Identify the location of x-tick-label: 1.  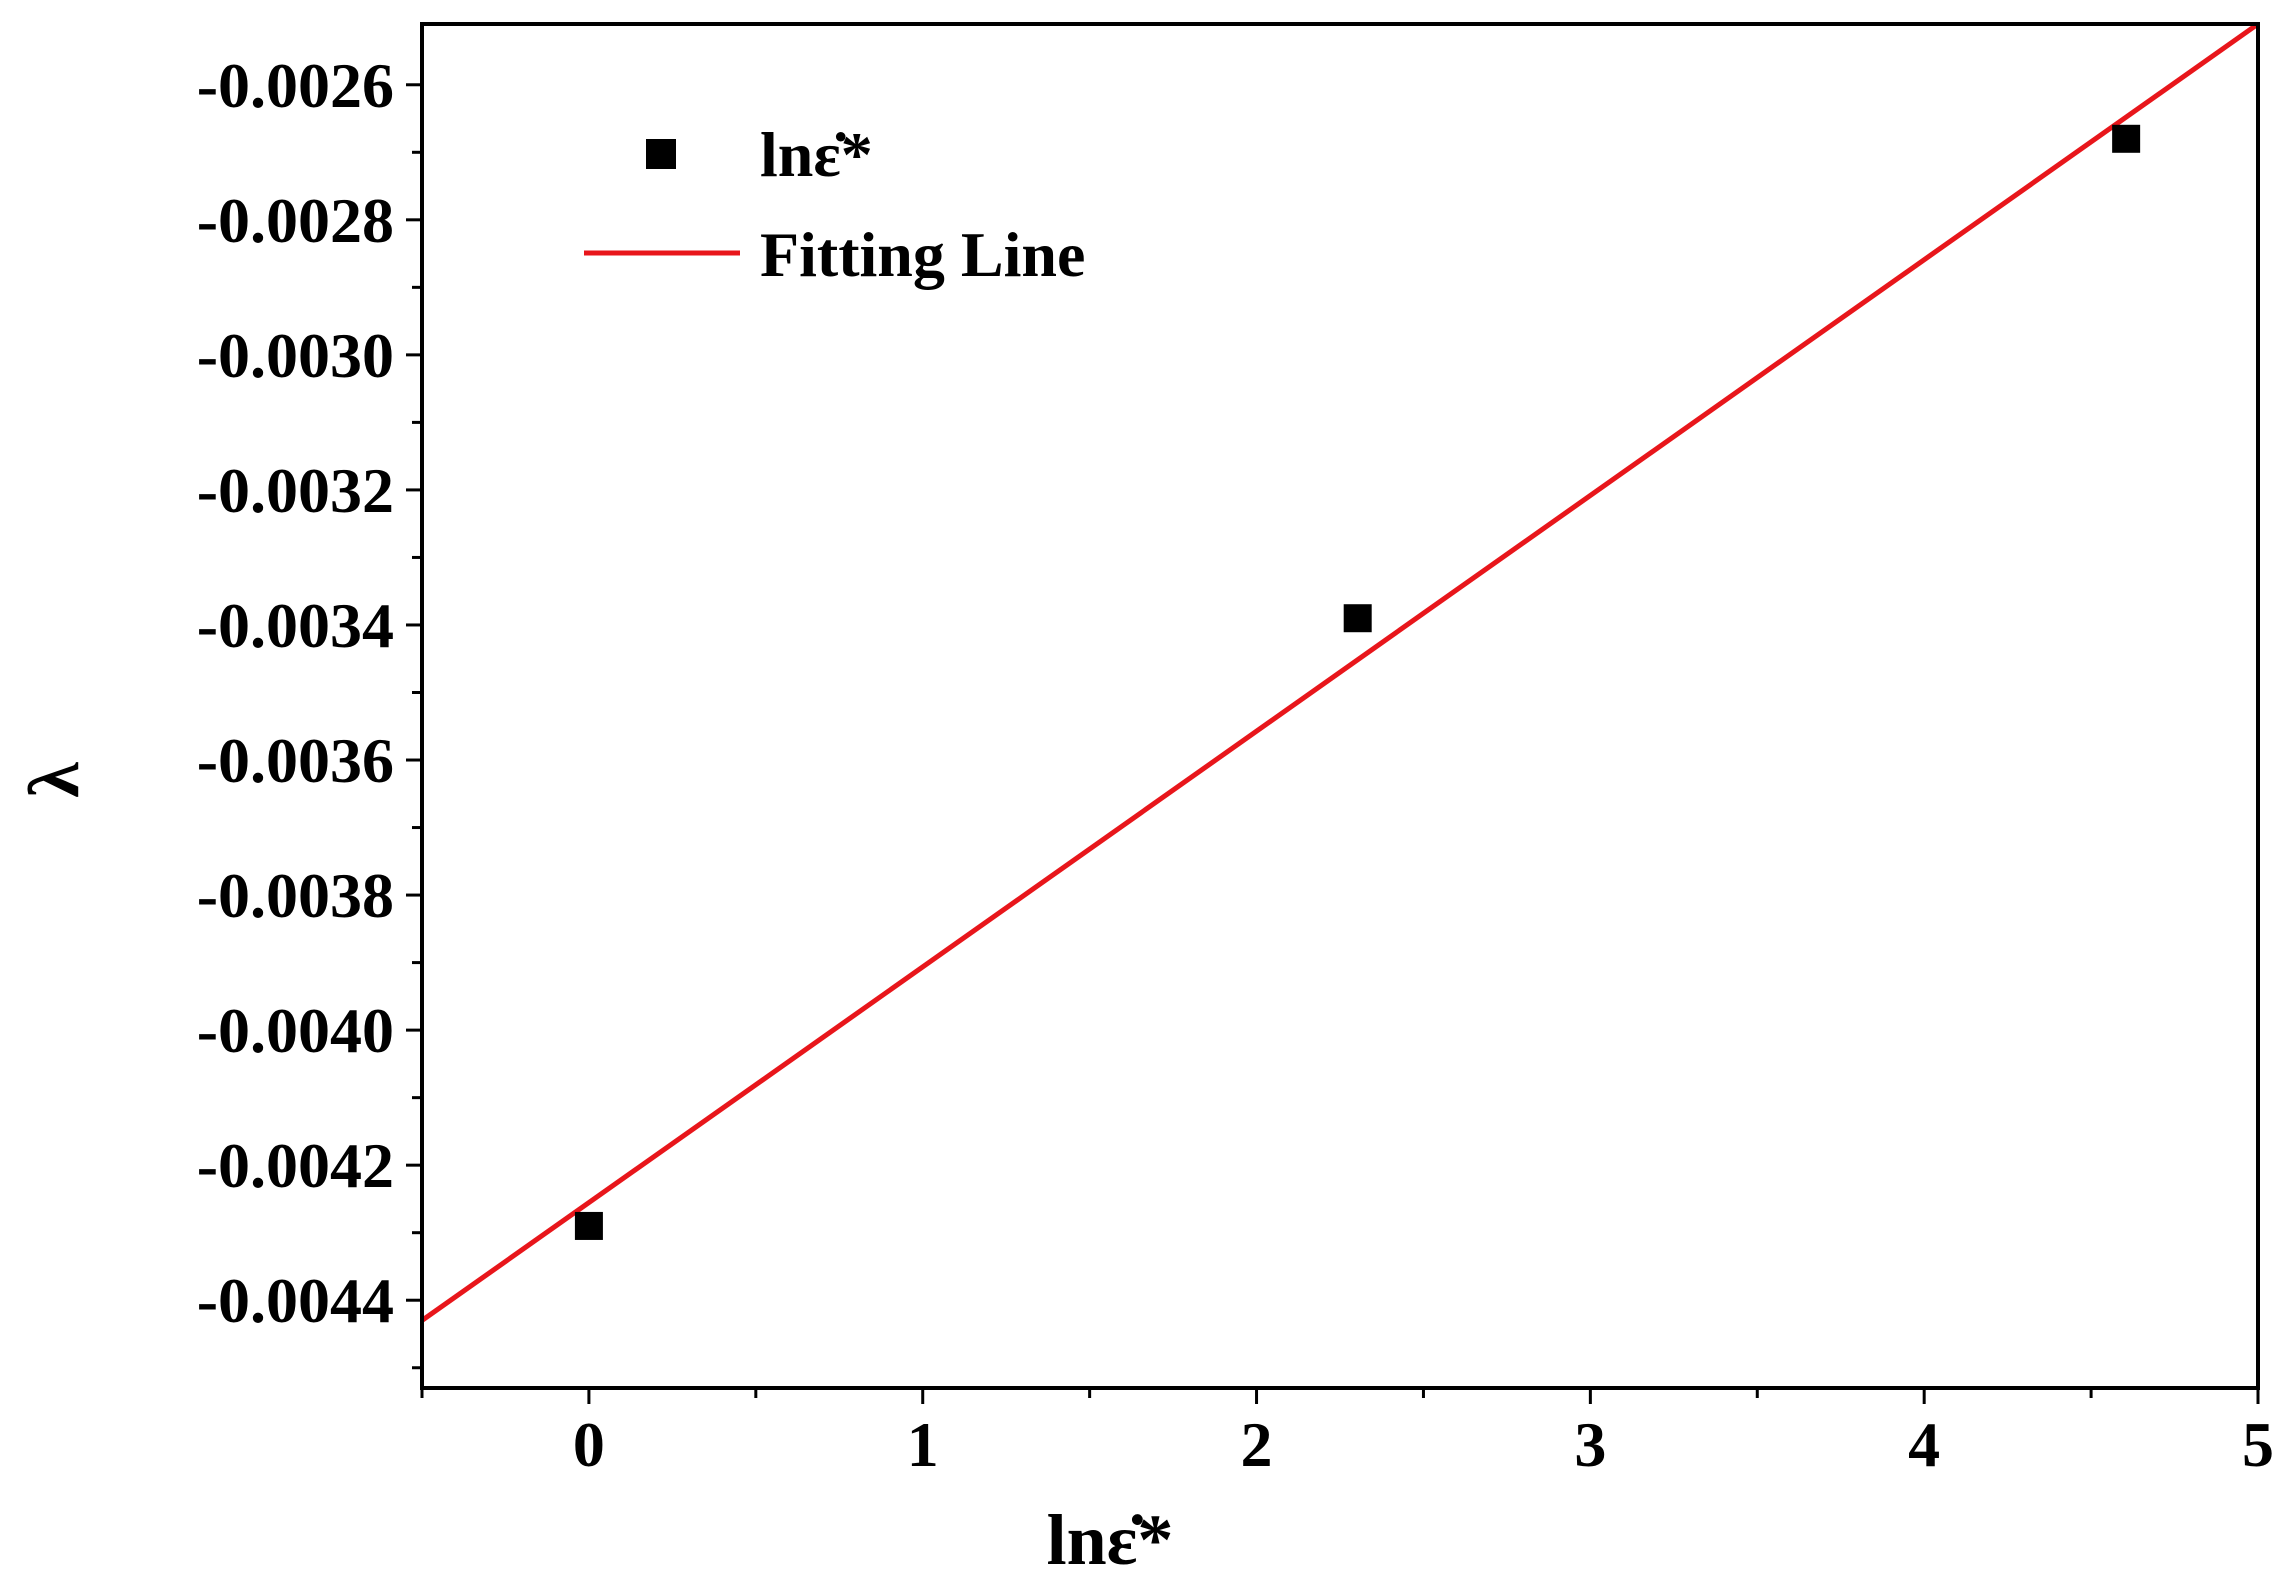
(923, 1444).